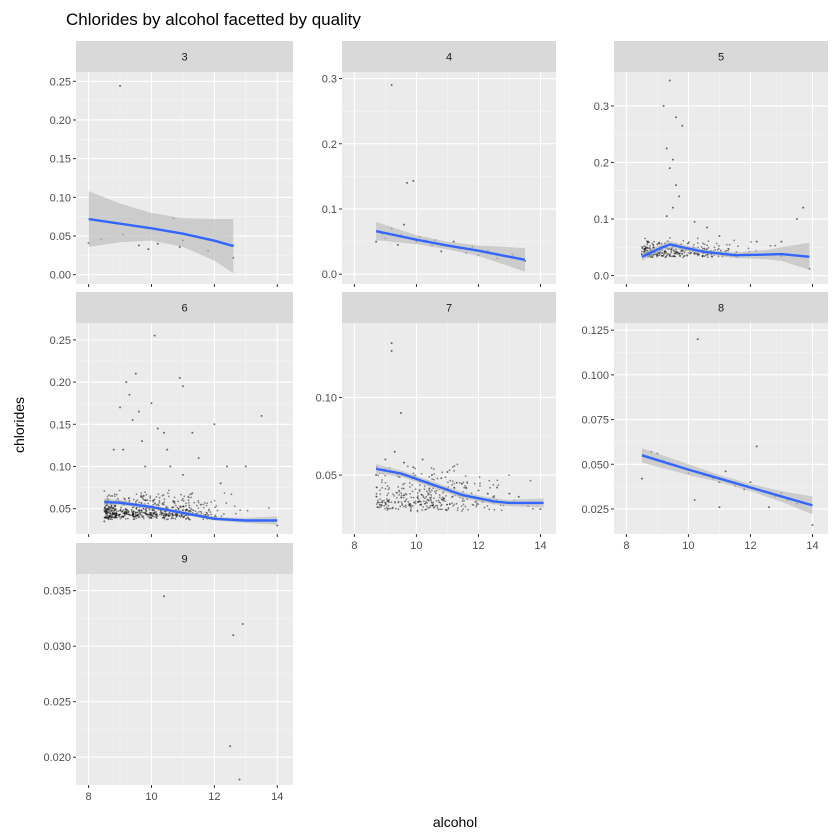 The image size is (840, 840). I want to click on panel-background, so click(184, 428).